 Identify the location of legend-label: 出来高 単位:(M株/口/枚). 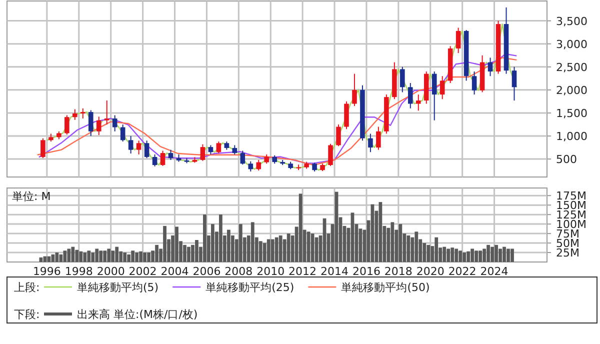
(137, 314).